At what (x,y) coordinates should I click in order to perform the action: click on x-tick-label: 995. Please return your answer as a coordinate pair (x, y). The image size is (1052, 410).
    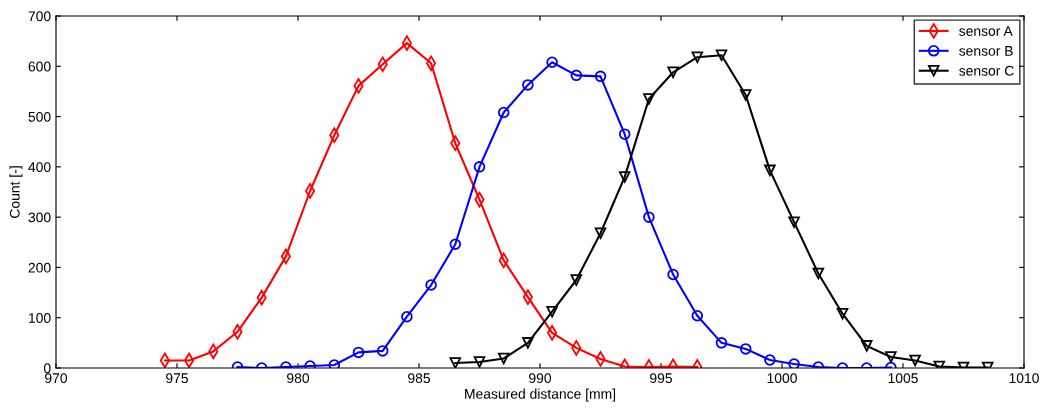
    Looking at the image, I should click on (661, 378).